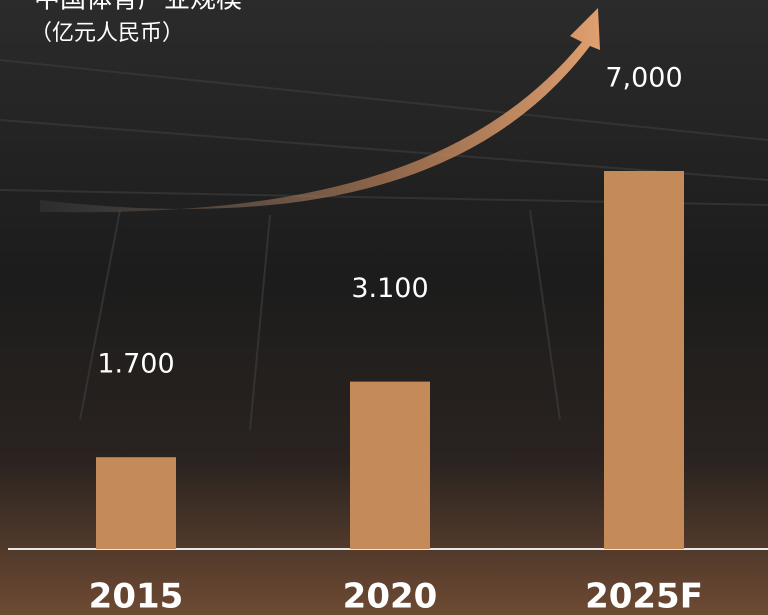  What do you see at coordinates (390, 596) in the screenshot?
I see `x-tick-label: 2020` at bounding box center [390, 596].